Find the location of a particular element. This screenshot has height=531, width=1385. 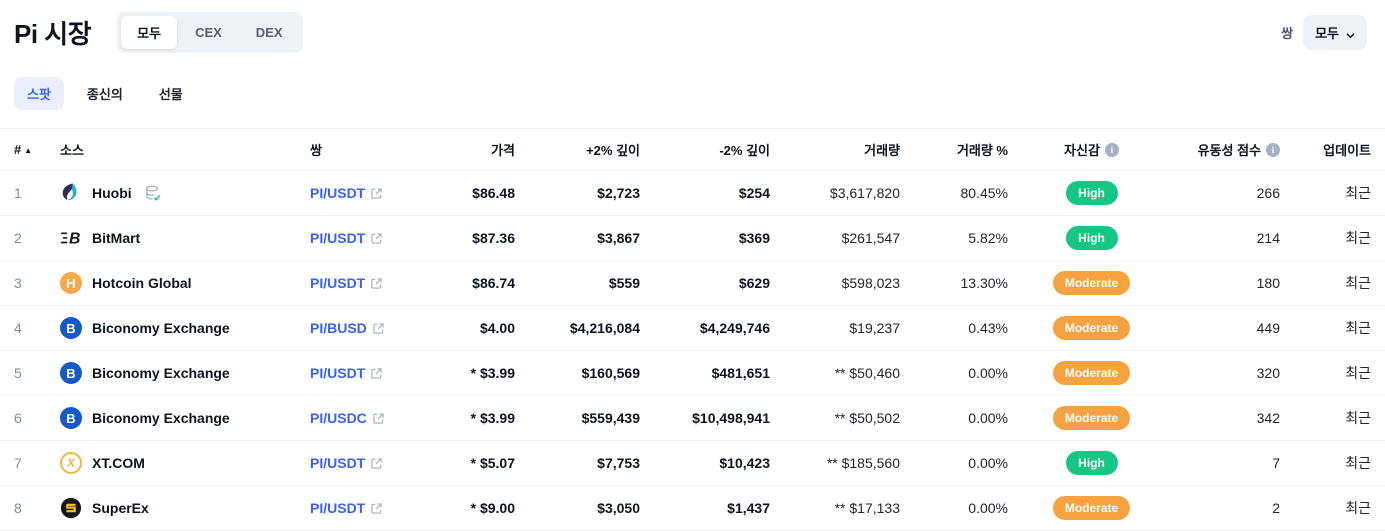

depth-pos-cell: $2,723 is located at coordinates (577, 193).